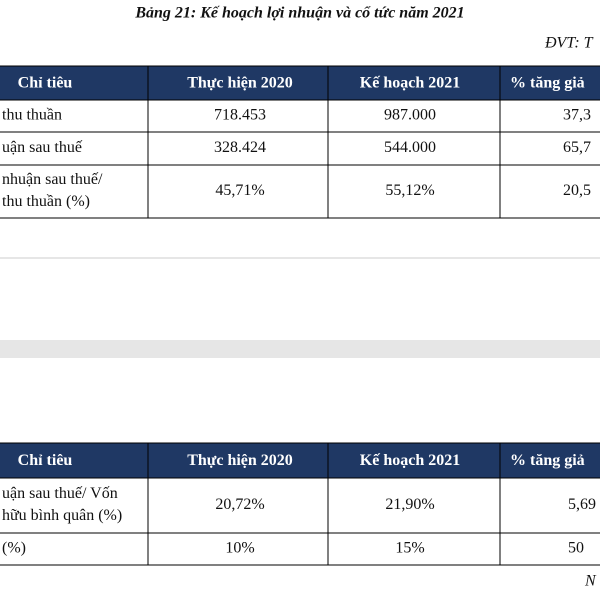 The width and height of the screenshot is (600, 600). Describe the element at coordinates (60, 493) in the screenshot. I see `row-label: uận sau thuế/ Vốn` at that location.